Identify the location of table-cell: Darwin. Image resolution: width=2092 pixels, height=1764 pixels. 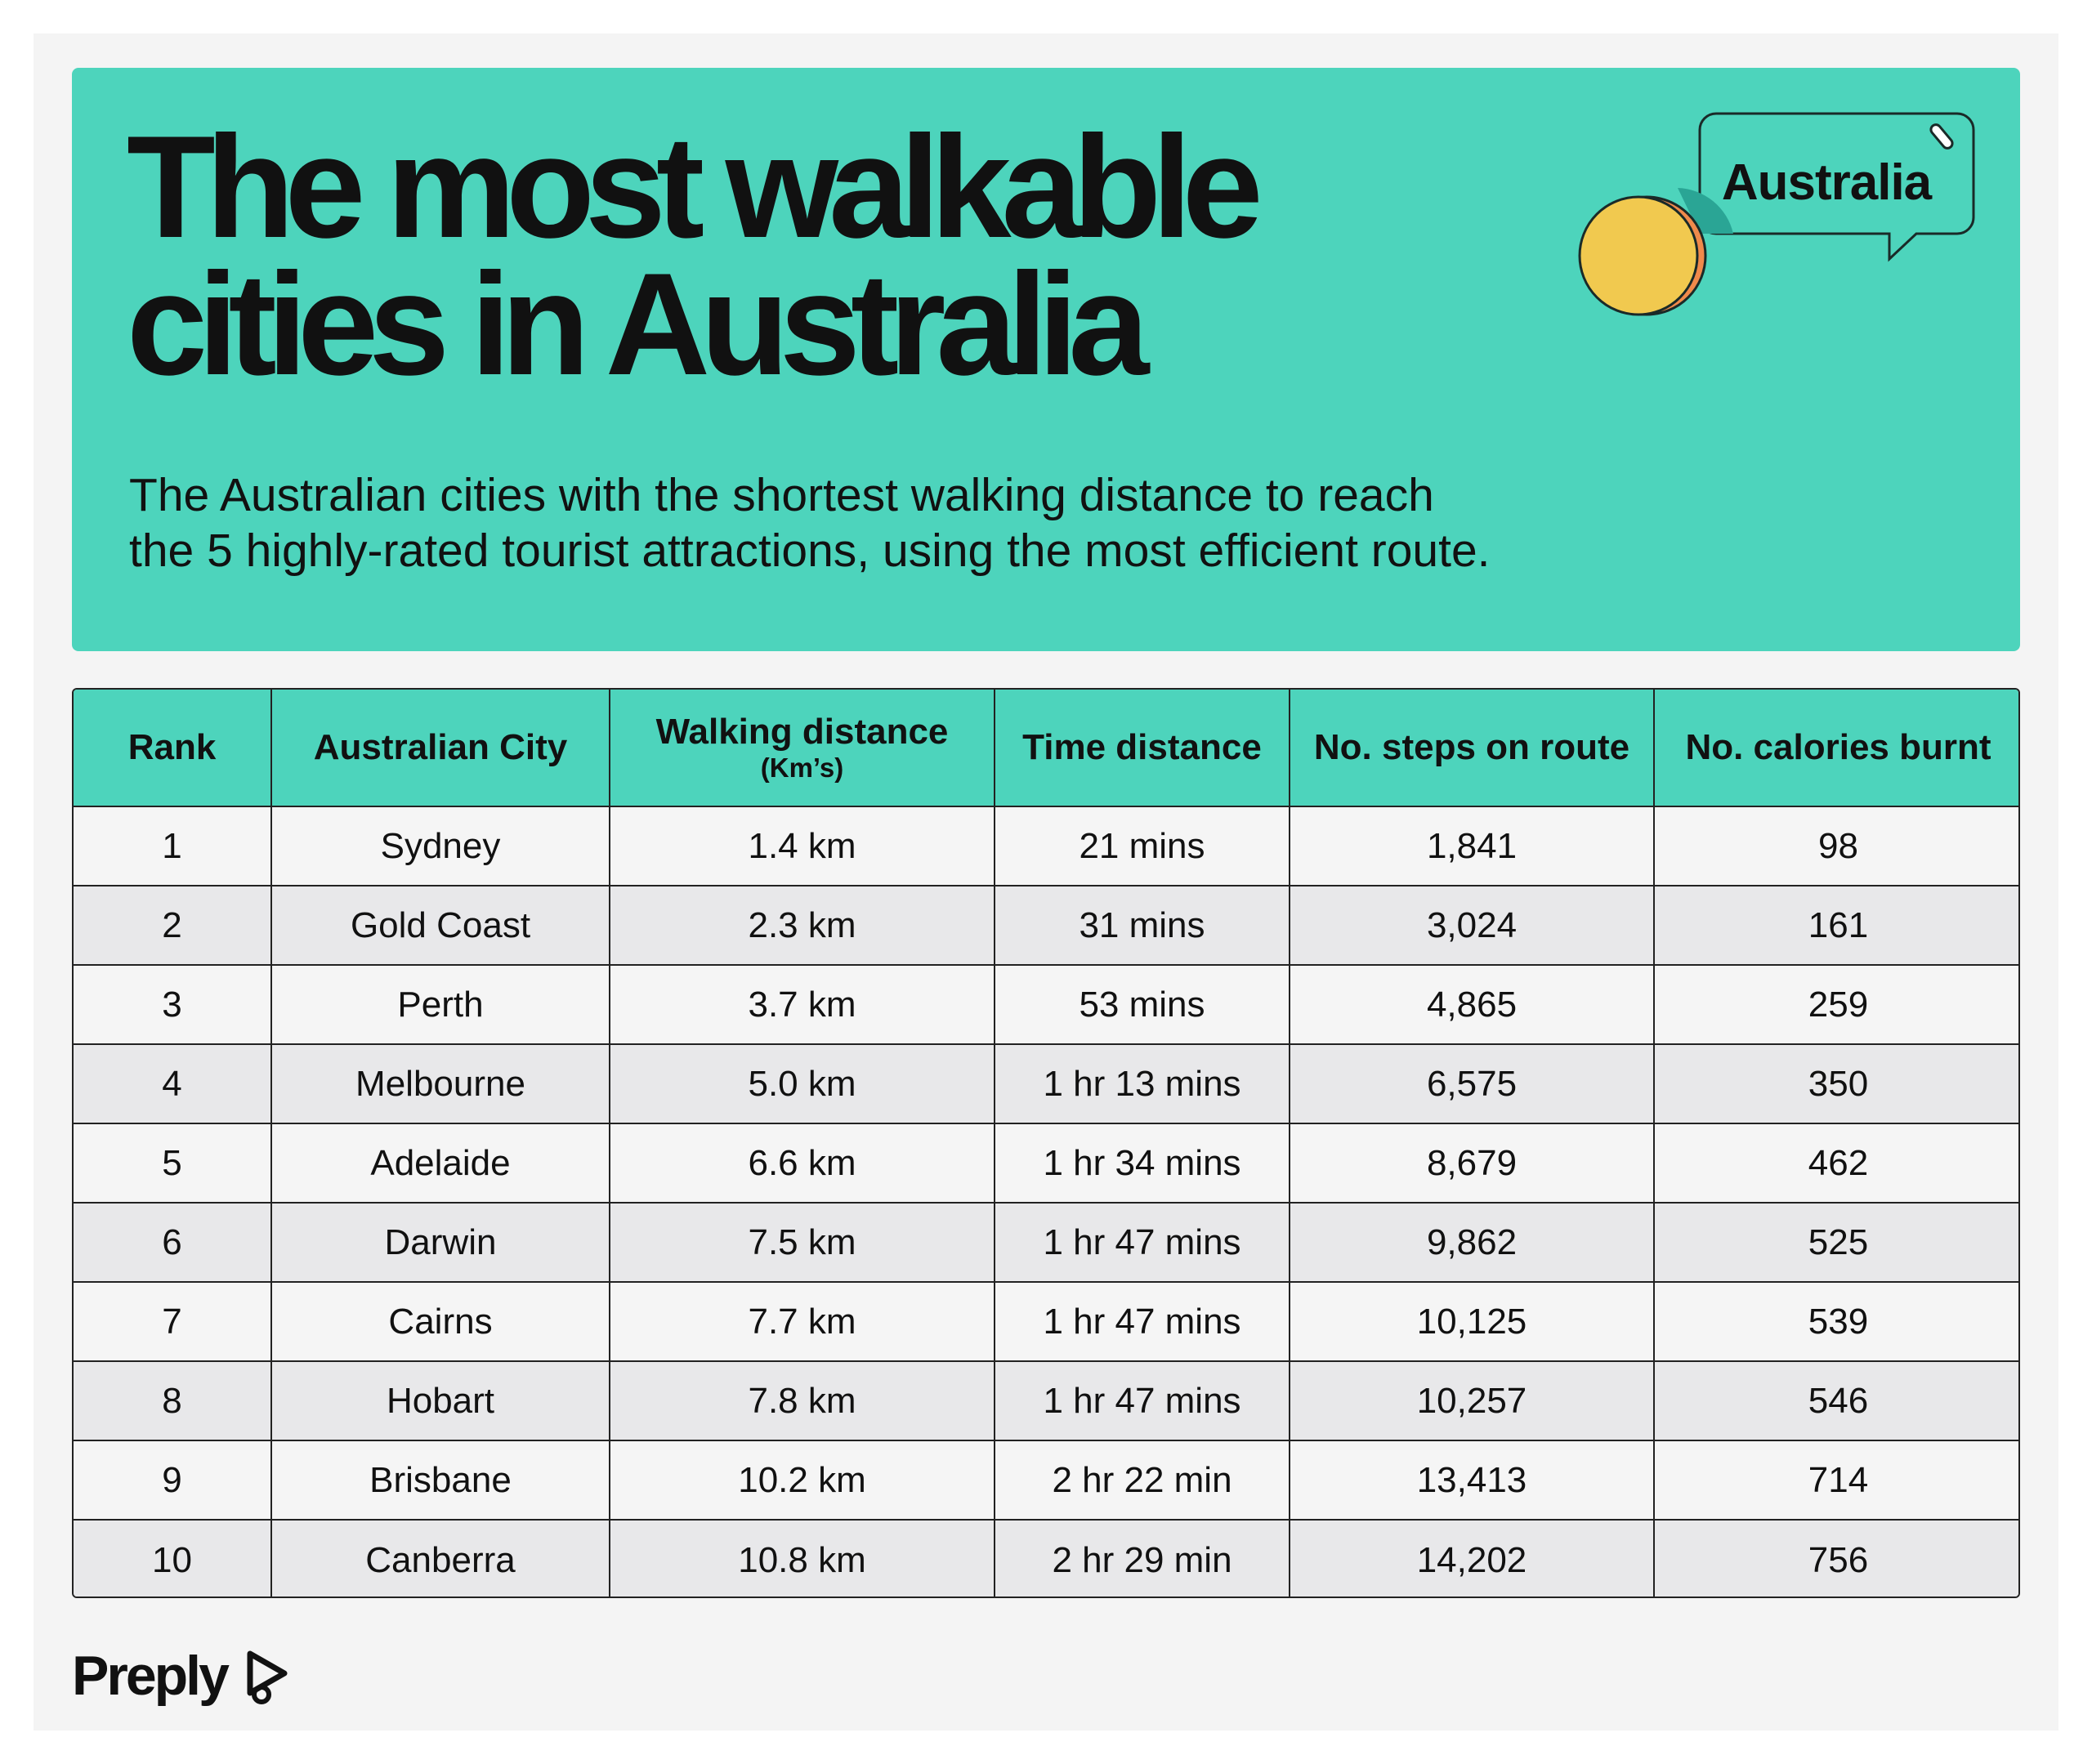
(441, 1243).